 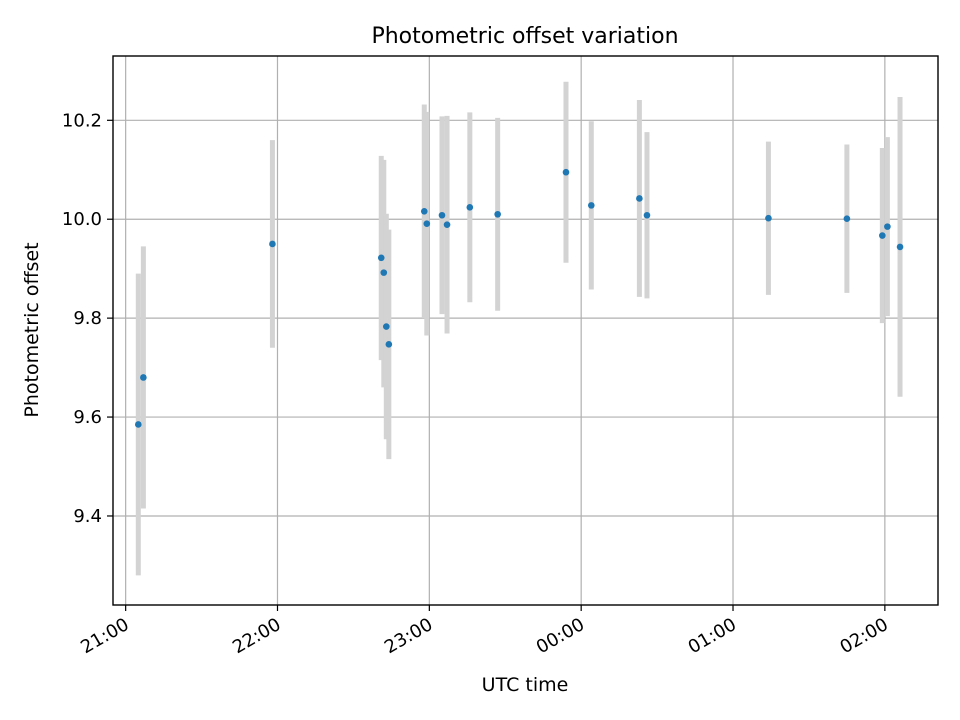 I want to click on y-tick-label: 10.0, so click(x=82, y=219).